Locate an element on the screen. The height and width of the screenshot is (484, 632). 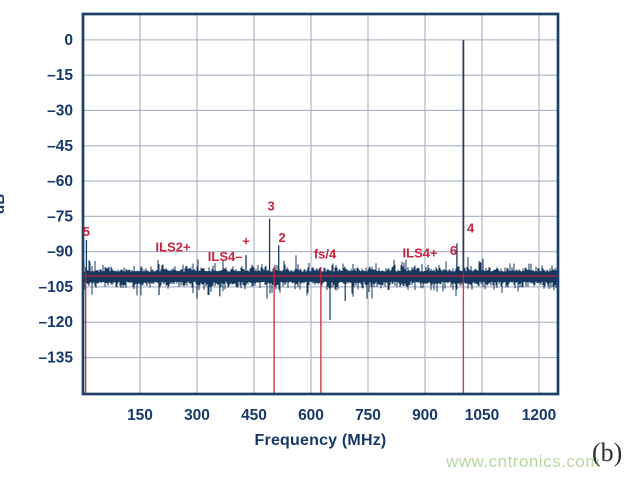
x-tick-label: 450 is located at coordinates (254, 415).